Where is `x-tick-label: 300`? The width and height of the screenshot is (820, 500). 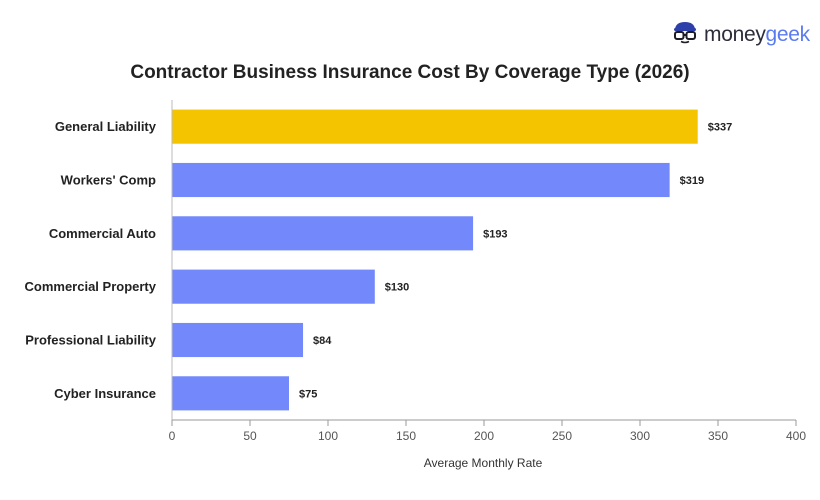
x-tick-label: 300 is located at coordinates (640, 436).